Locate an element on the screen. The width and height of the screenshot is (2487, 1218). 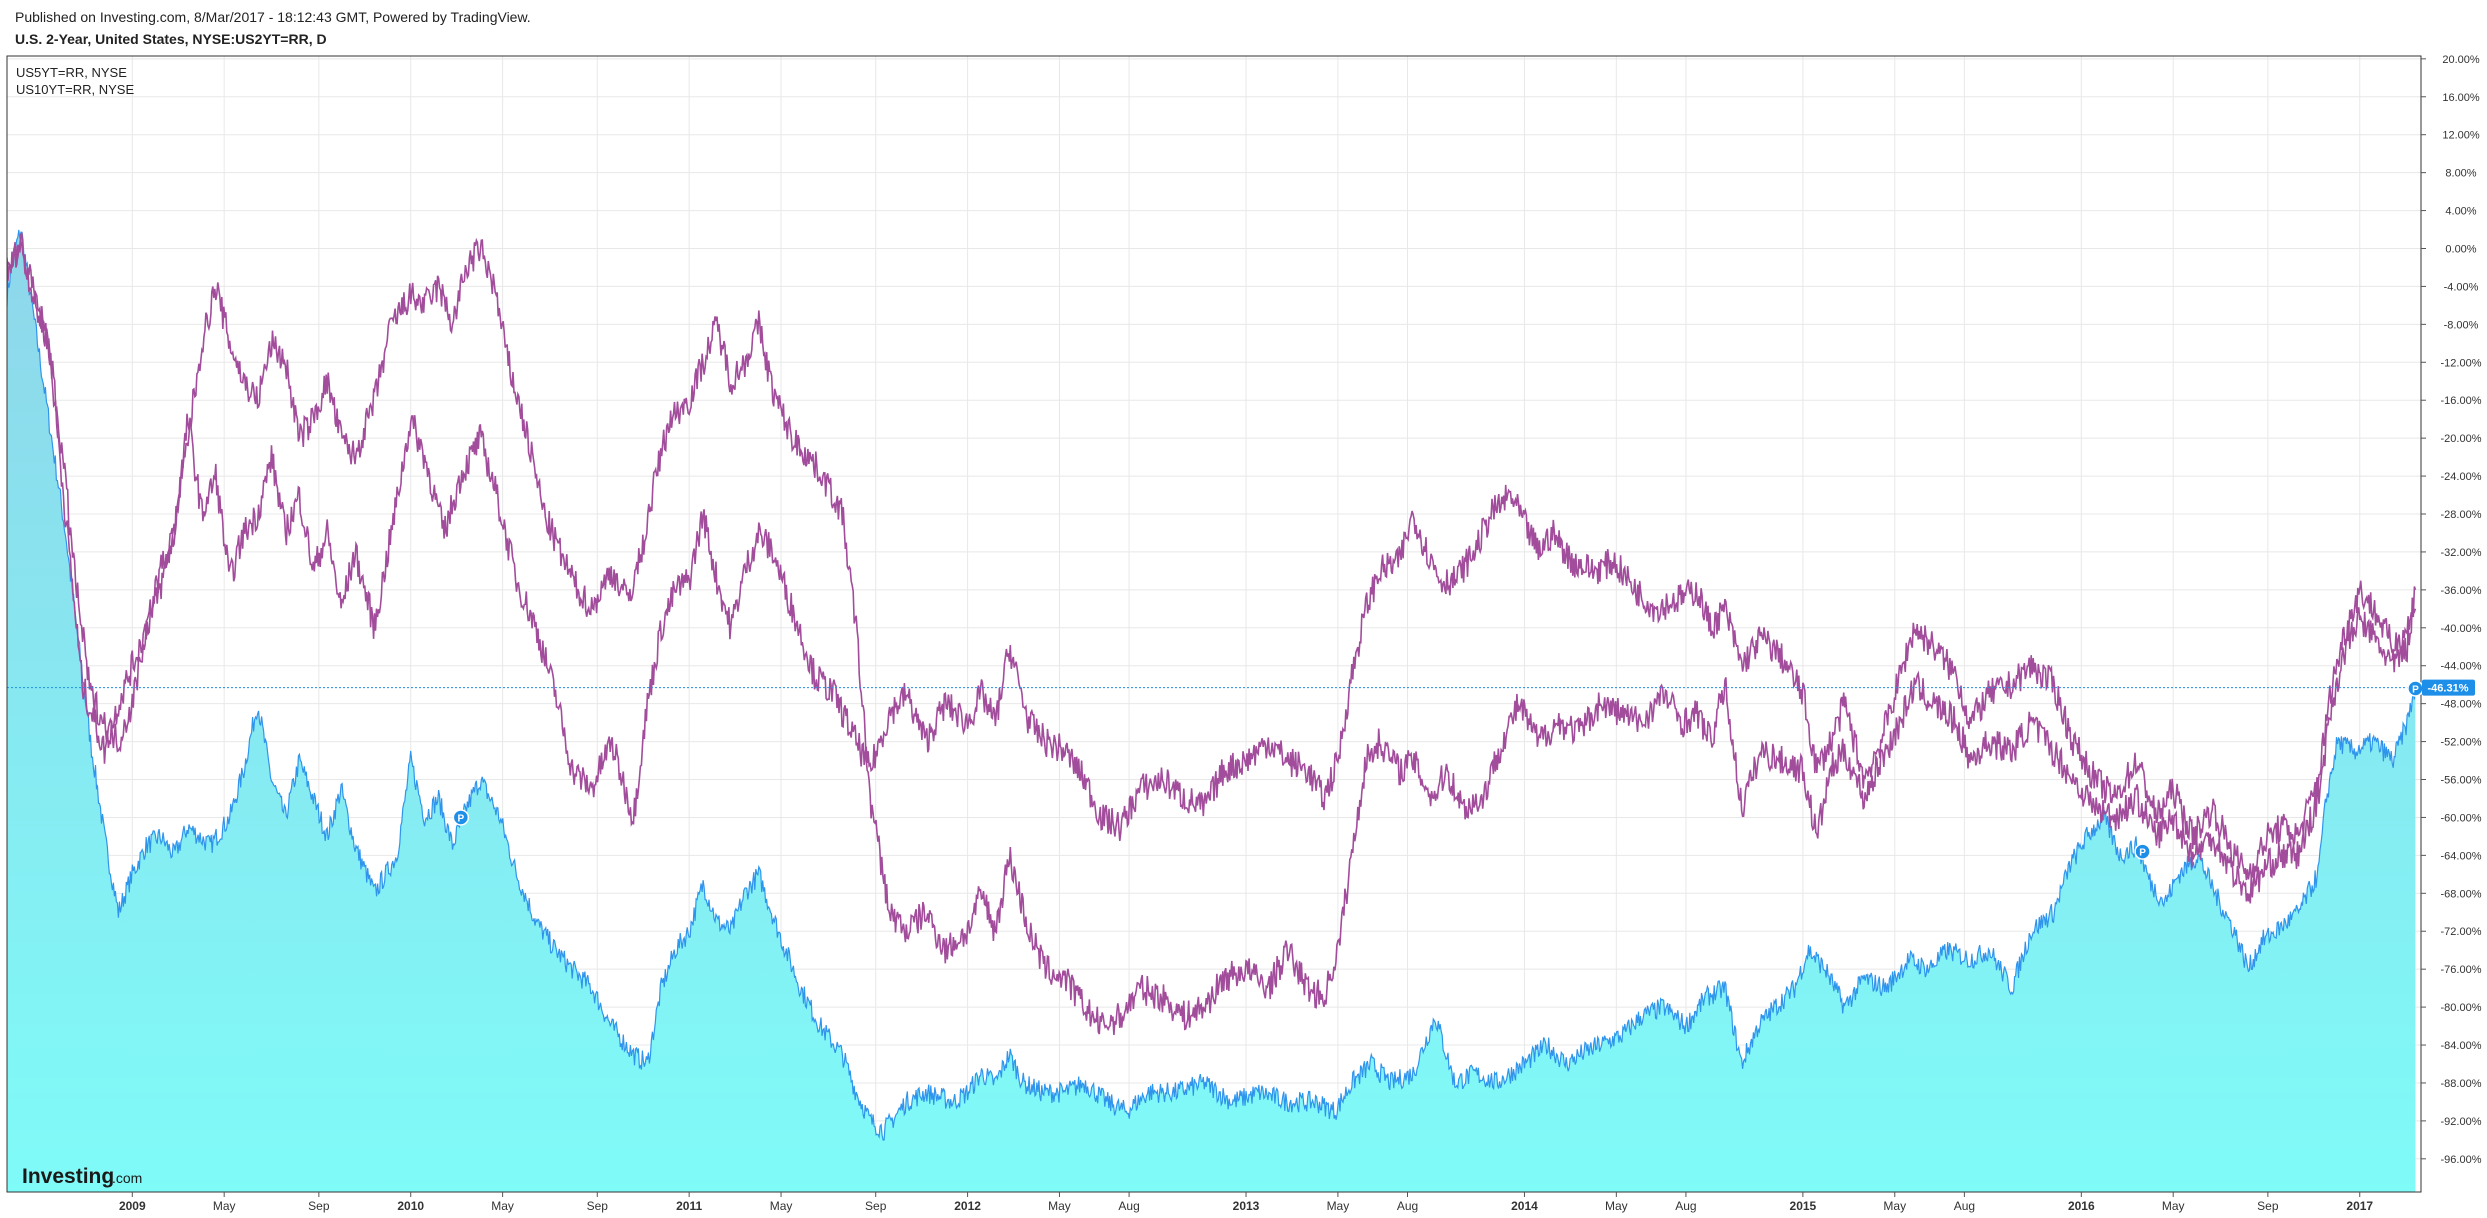
investing-logo: Investing .com is located at coordinates (82, 1176).